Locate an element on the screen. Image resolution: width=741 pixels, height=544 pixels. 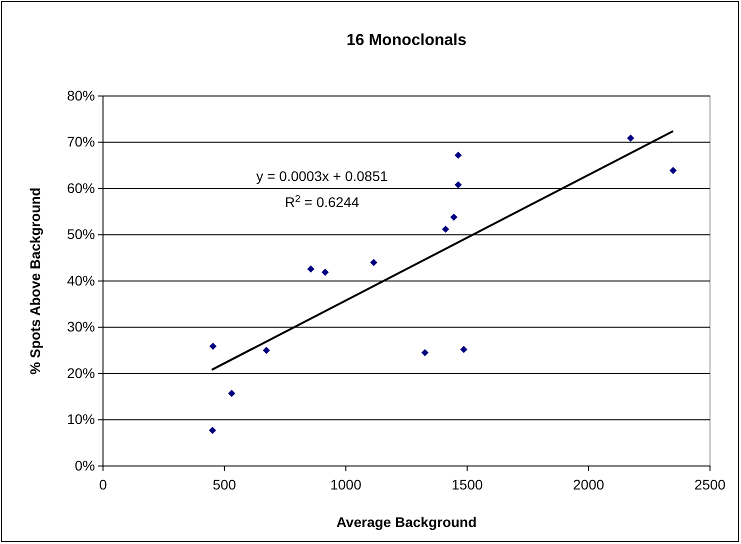
x-tick-label: 0 is located at coordinates (103, 484).